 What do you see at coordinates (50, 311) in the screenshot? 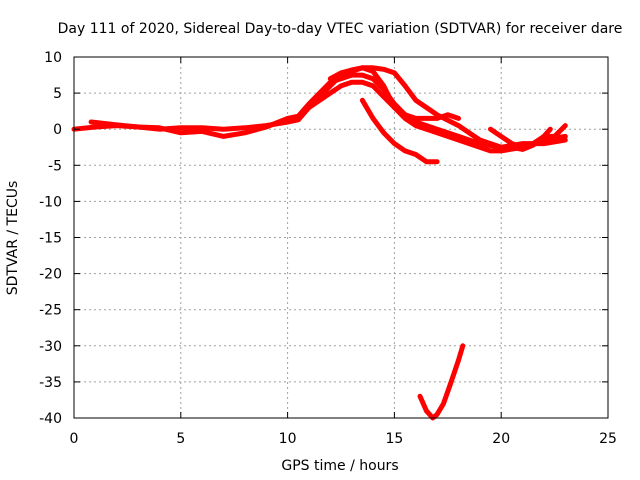
I see `y-tick-label: -25` at bounding box center [50, 311].